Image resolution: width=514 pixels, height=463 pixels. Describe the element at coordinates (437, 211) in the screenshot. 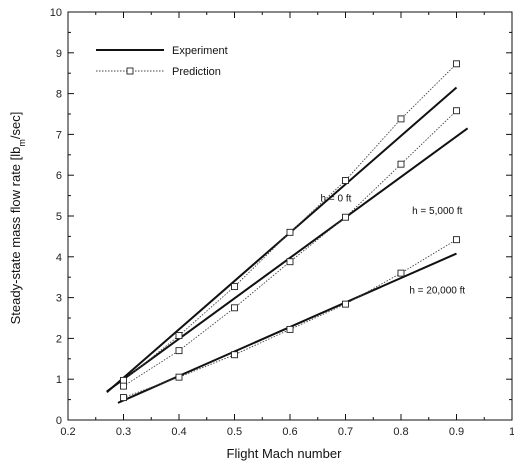

I see `curve-label: h = 5,000 ft` at that location.